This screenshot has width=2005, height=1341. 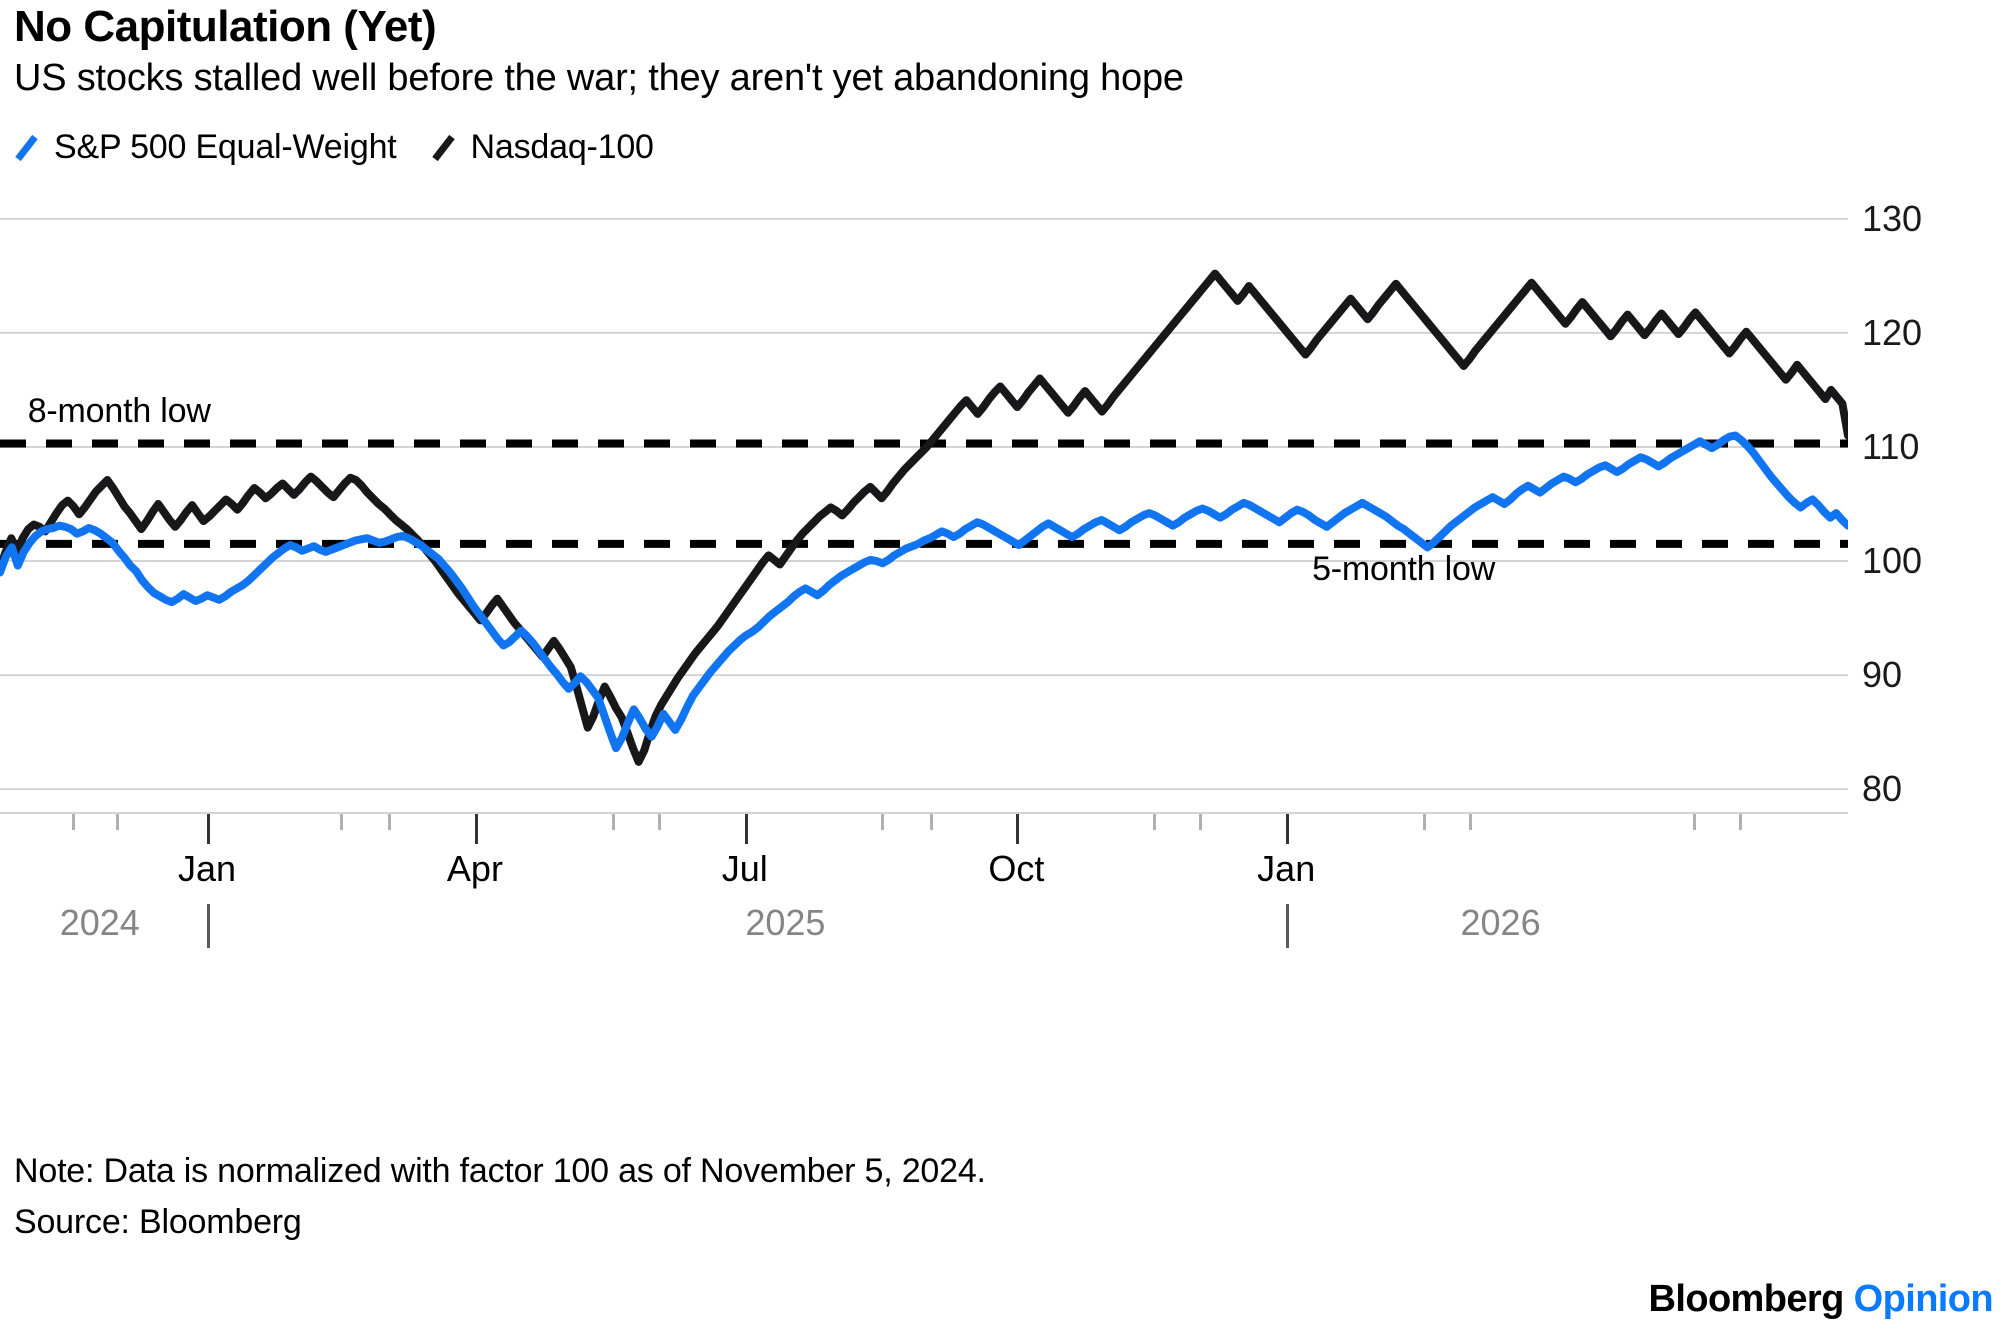 I want to click on x-axis-label-Jul-2: Jul, so click(x=744, y=868).